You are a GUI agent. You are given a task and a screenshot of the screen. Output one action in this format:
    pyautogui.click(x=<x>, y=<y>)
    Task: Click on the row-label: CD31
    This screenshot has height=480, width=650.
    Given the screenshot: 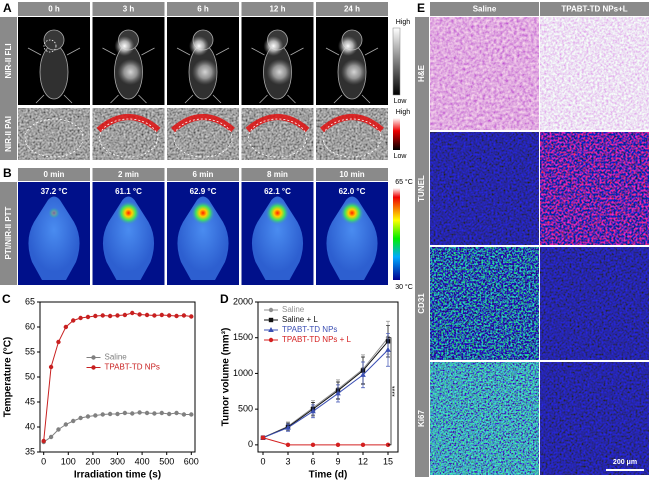 What is the action you would take?
    pyautogui.click(x=421, y=303)
    